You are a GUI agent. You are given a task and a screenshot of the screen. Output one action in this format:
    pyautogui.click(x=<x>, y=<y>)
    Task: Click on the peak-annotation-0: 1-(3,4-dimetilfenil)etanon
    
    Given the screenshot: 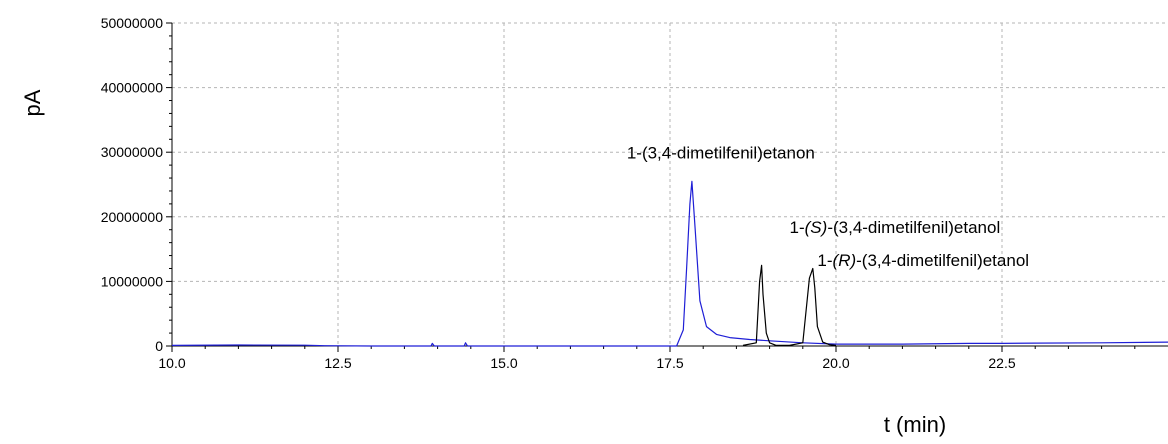 What is the action you would take?
    pyautogui.click(x=721, y=153)
    